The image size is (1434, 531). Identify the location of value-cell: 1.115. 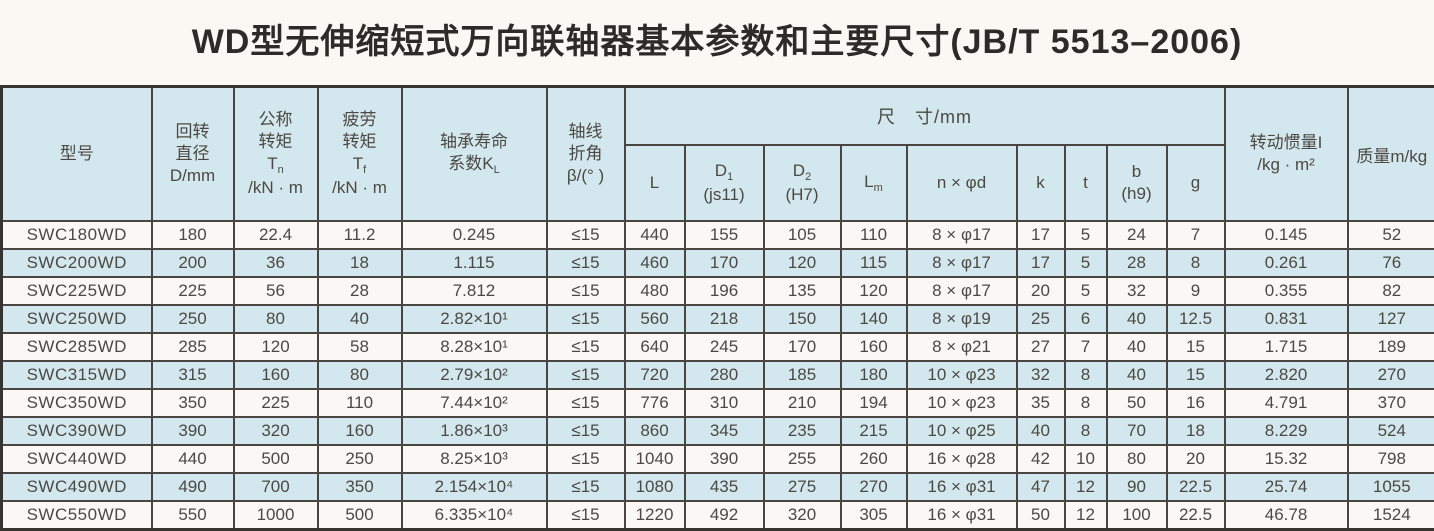
(474, 263).